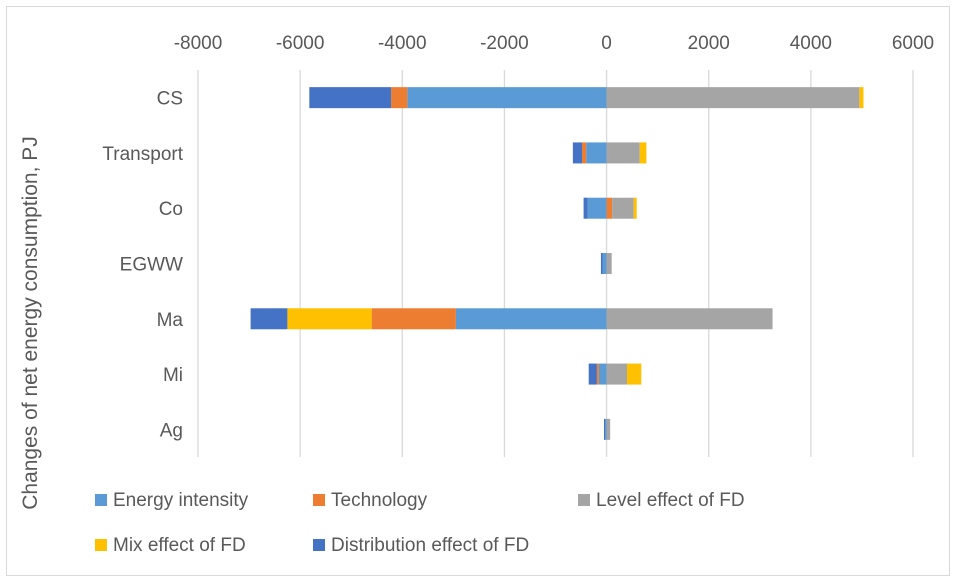 The image size is (956, 581). Describe the element at coordinates (709, 43) in the screenshot. I see `x-tick-label: 2000` at that location.